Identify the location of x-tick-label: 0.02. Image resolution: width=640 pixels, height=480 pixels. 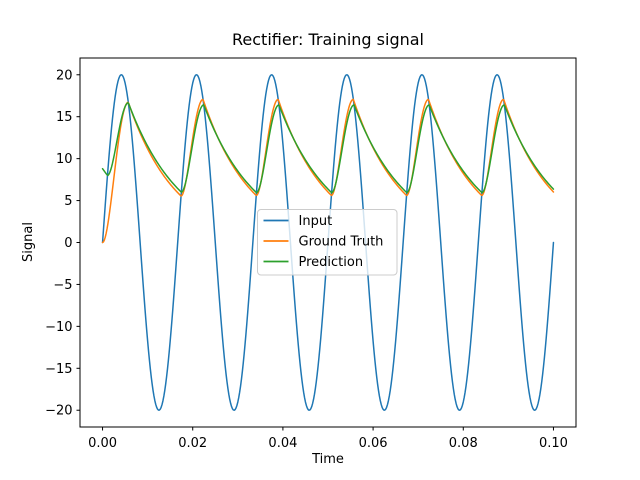
(192, 443).